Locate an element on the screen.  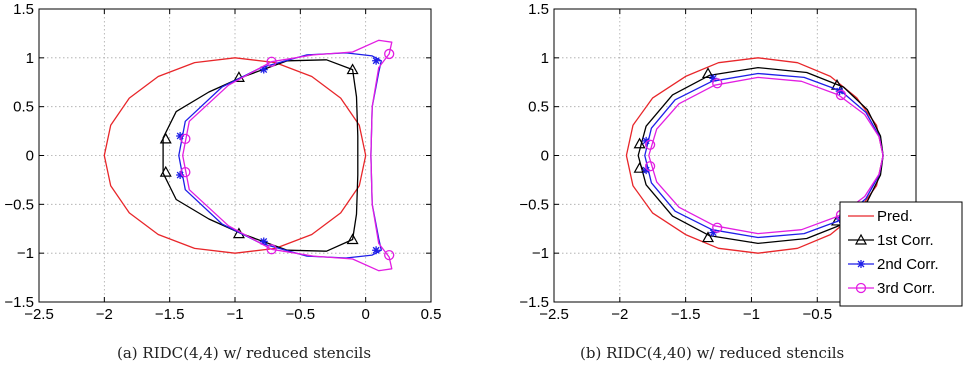
legend: Pred. 1st Corr. 2nd Corr. 3rd Corr. is located at coordinates (901, 254).